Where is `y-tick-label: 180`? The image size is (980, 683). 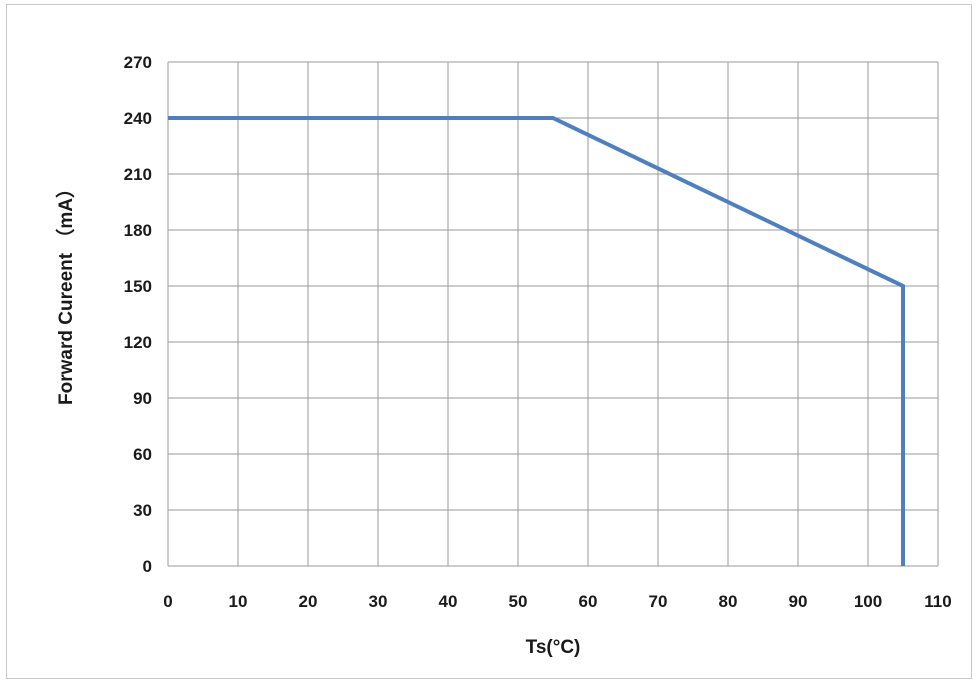
y-tick-label: 180 is located at coordinates (138, 230).